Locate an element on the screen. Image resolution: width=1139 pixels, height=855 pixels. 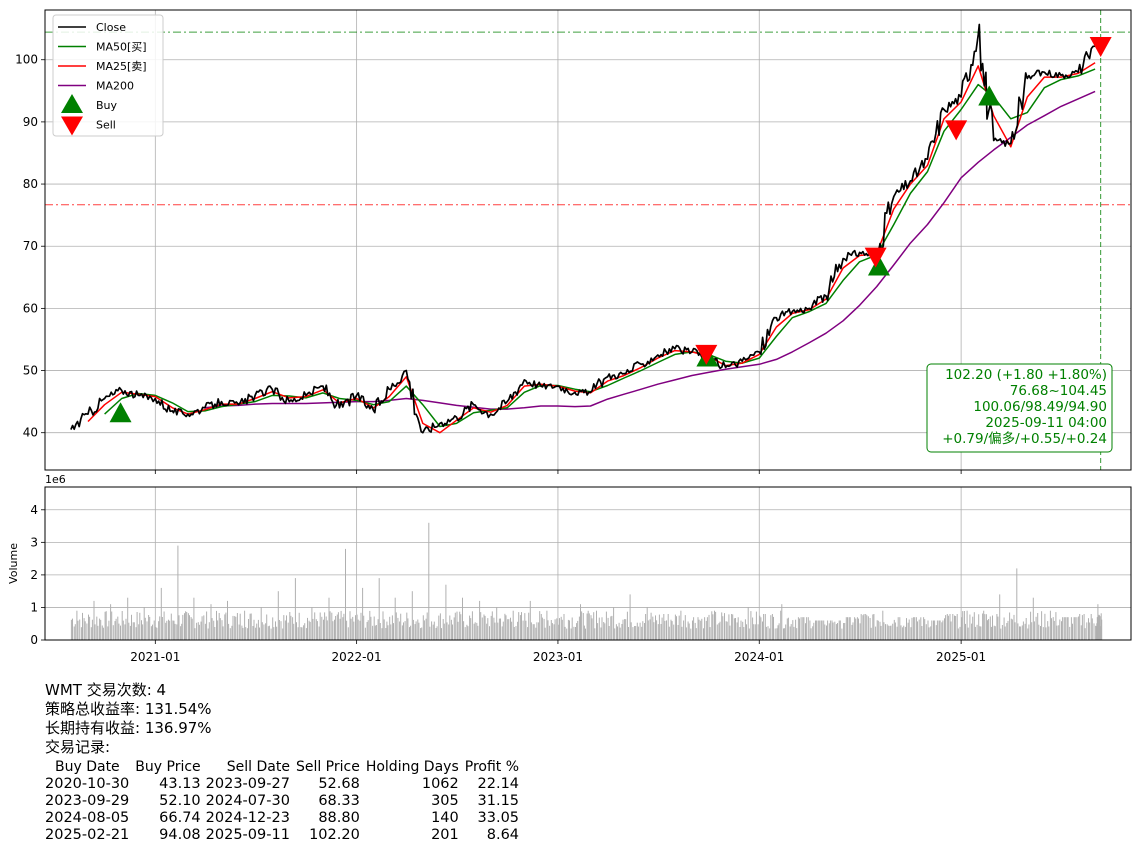
buy-price: 52.10 is located at coordinates (180, 801).